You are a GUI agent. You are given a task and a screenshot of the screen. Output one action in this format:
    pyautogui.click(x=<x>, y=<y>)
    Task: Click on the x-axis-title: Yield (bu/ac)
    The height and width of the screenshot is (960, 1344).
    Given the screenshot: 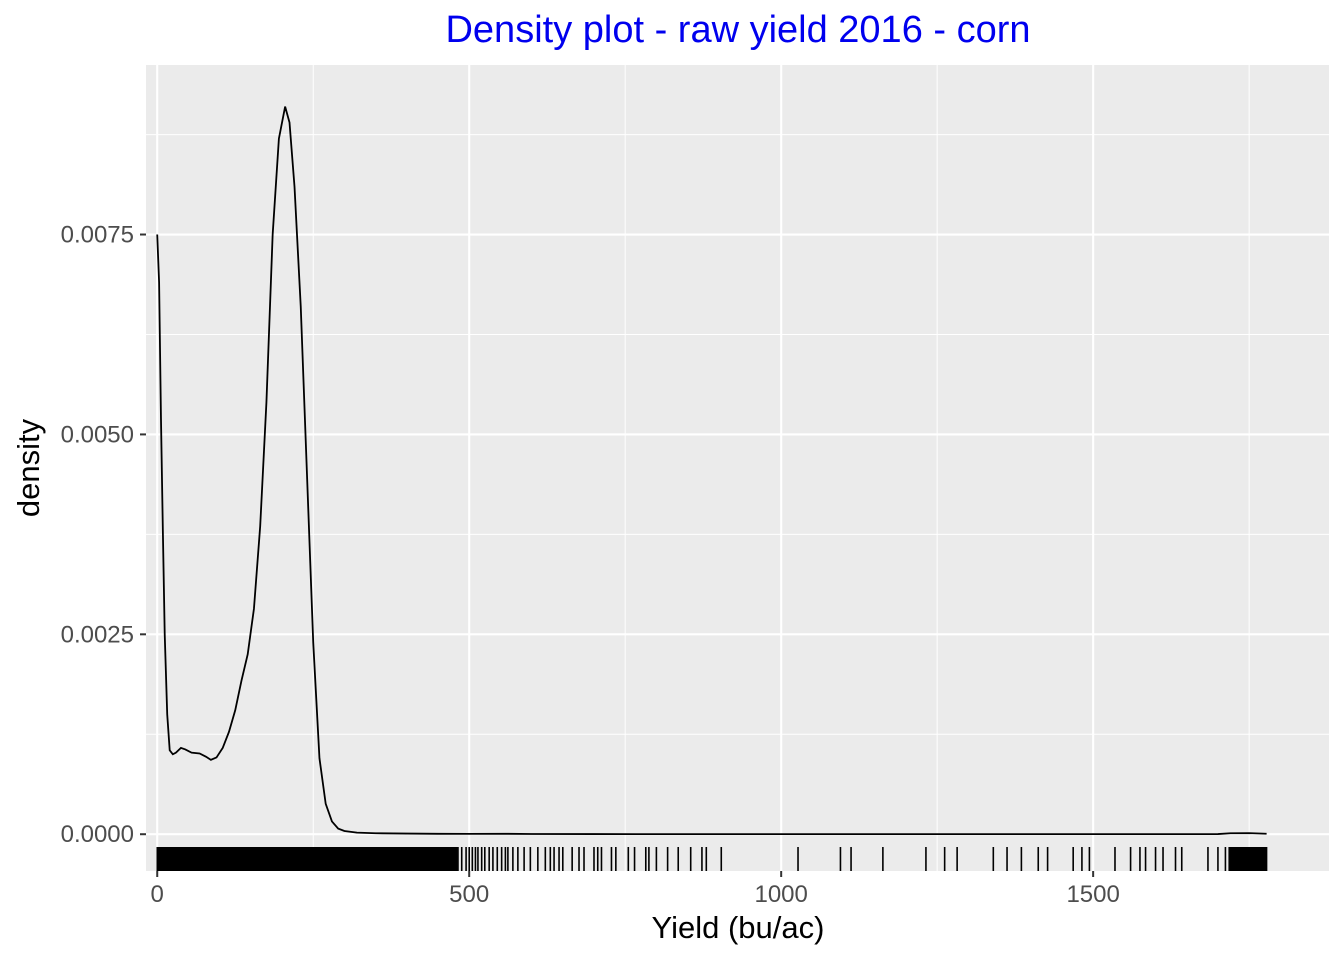 What is the action you would take?
    pyautogui.click(x=738, y=927)
    